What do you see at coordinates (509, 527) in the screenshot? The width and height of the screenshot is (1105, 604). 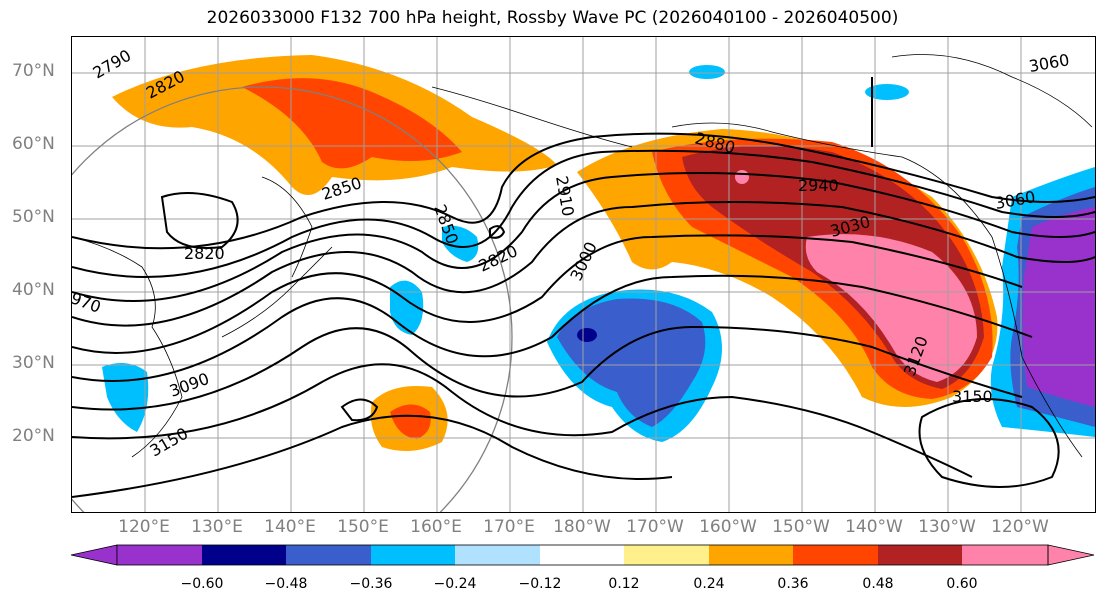 I see `lon-label: 170°E` at bounding box center [509, 527].